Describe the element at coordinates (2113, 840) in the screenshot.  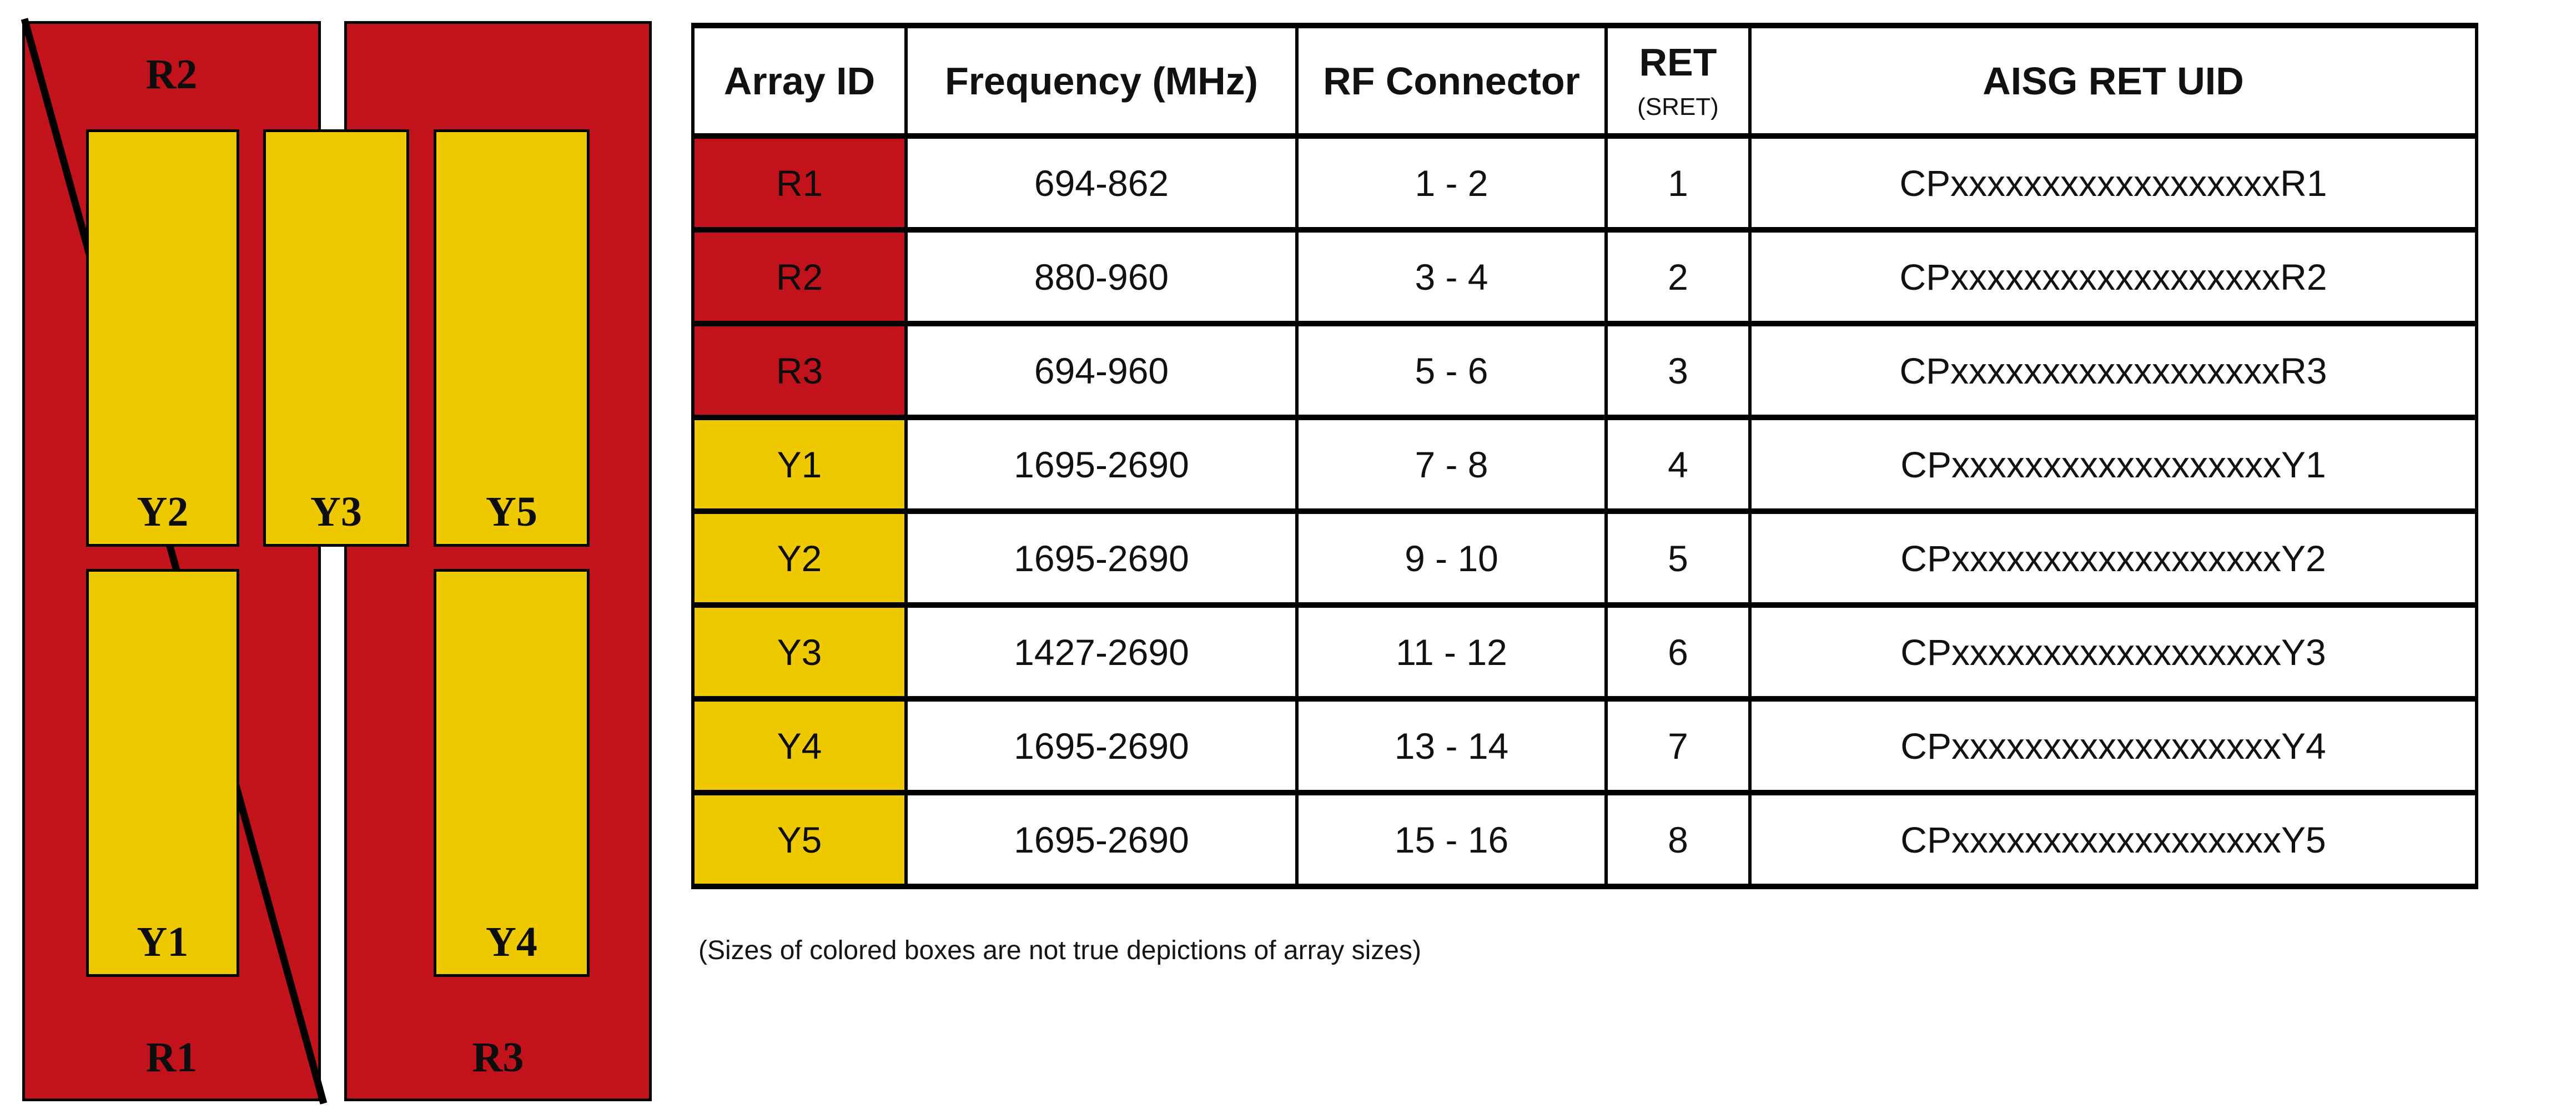
I see `cell-aisg-ret-uid: CPxxxxxxxxxxxxxxxxxxY5` at that location.